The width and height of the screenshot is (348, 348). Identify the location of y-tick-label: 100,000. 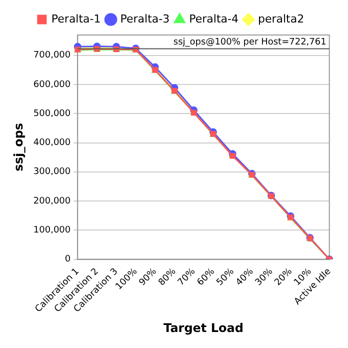
(52, 230).